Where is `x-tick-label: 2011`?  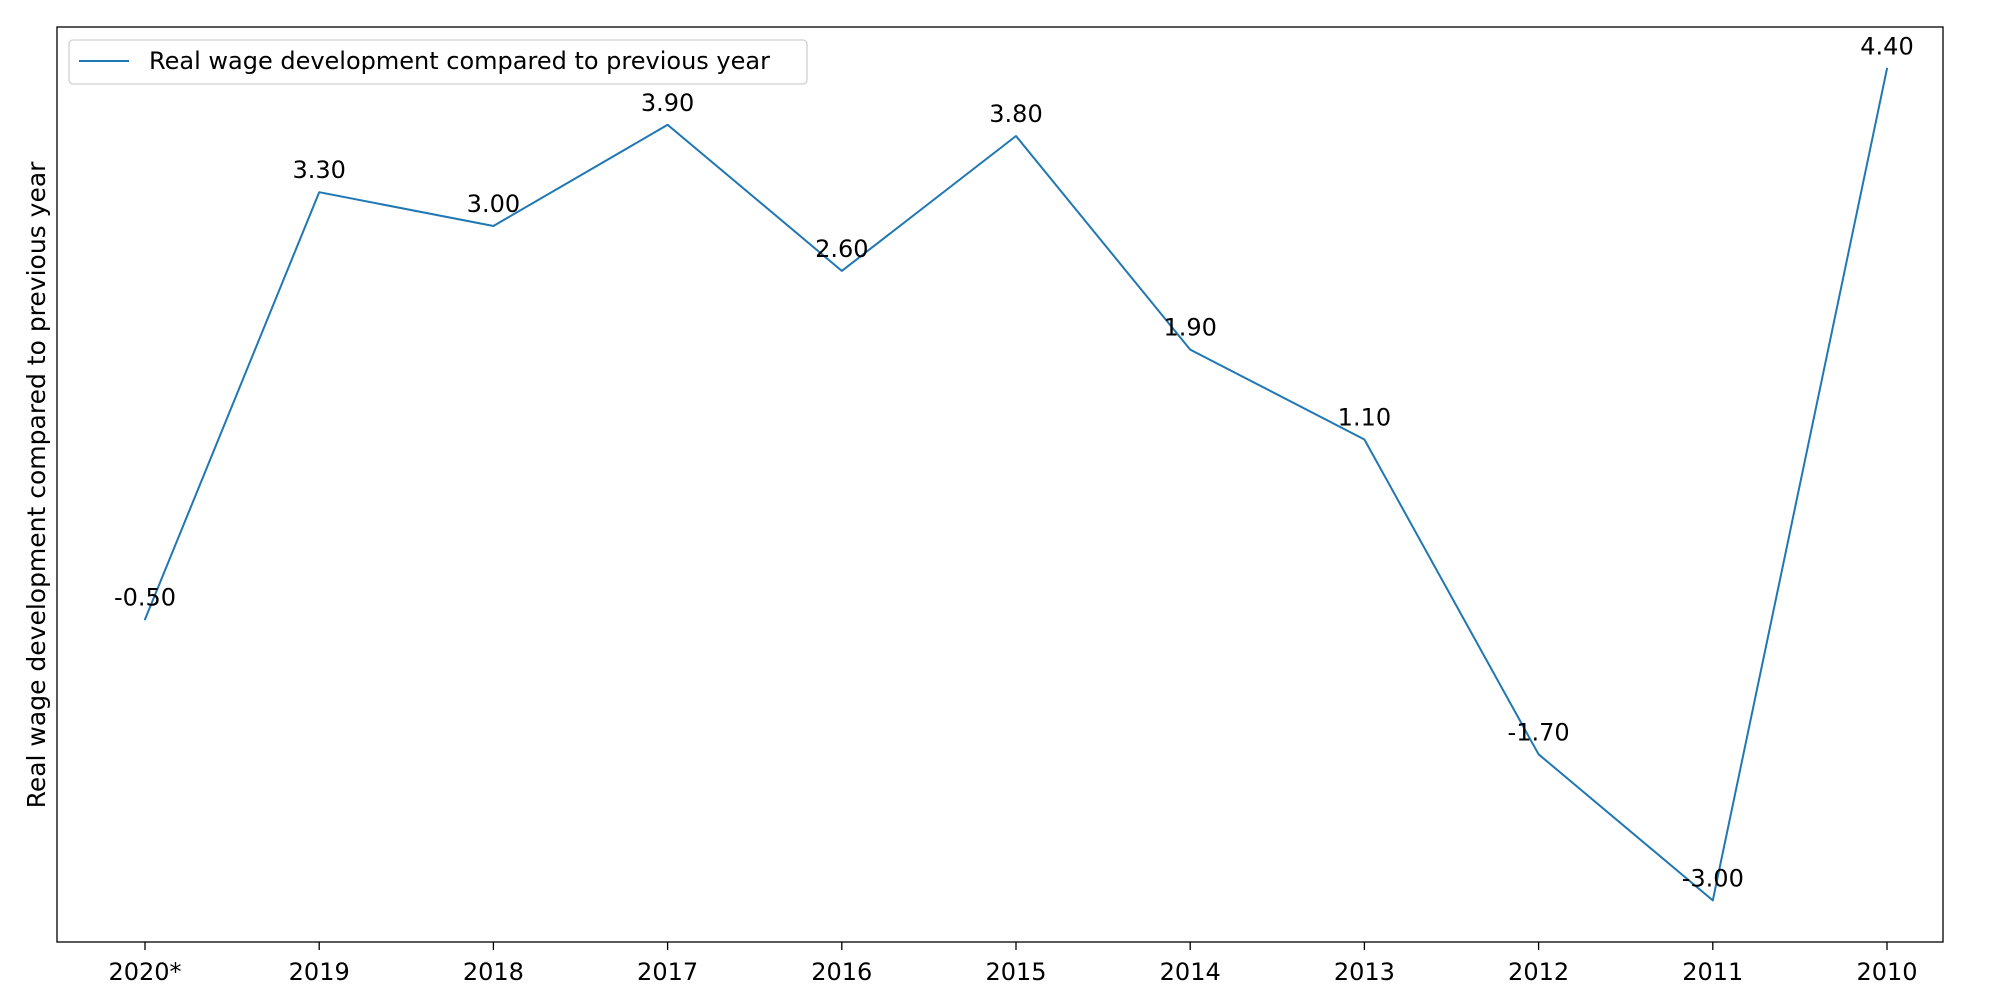
x-tick-label: 2011 is located at coordinates (1712, 972).